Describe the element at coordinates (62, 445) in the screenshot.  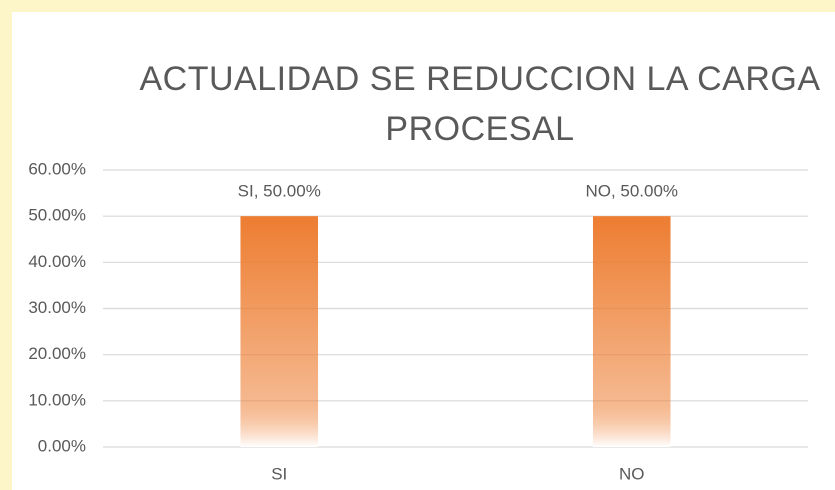
I see `y-tick-label: 0.00%` at that location.